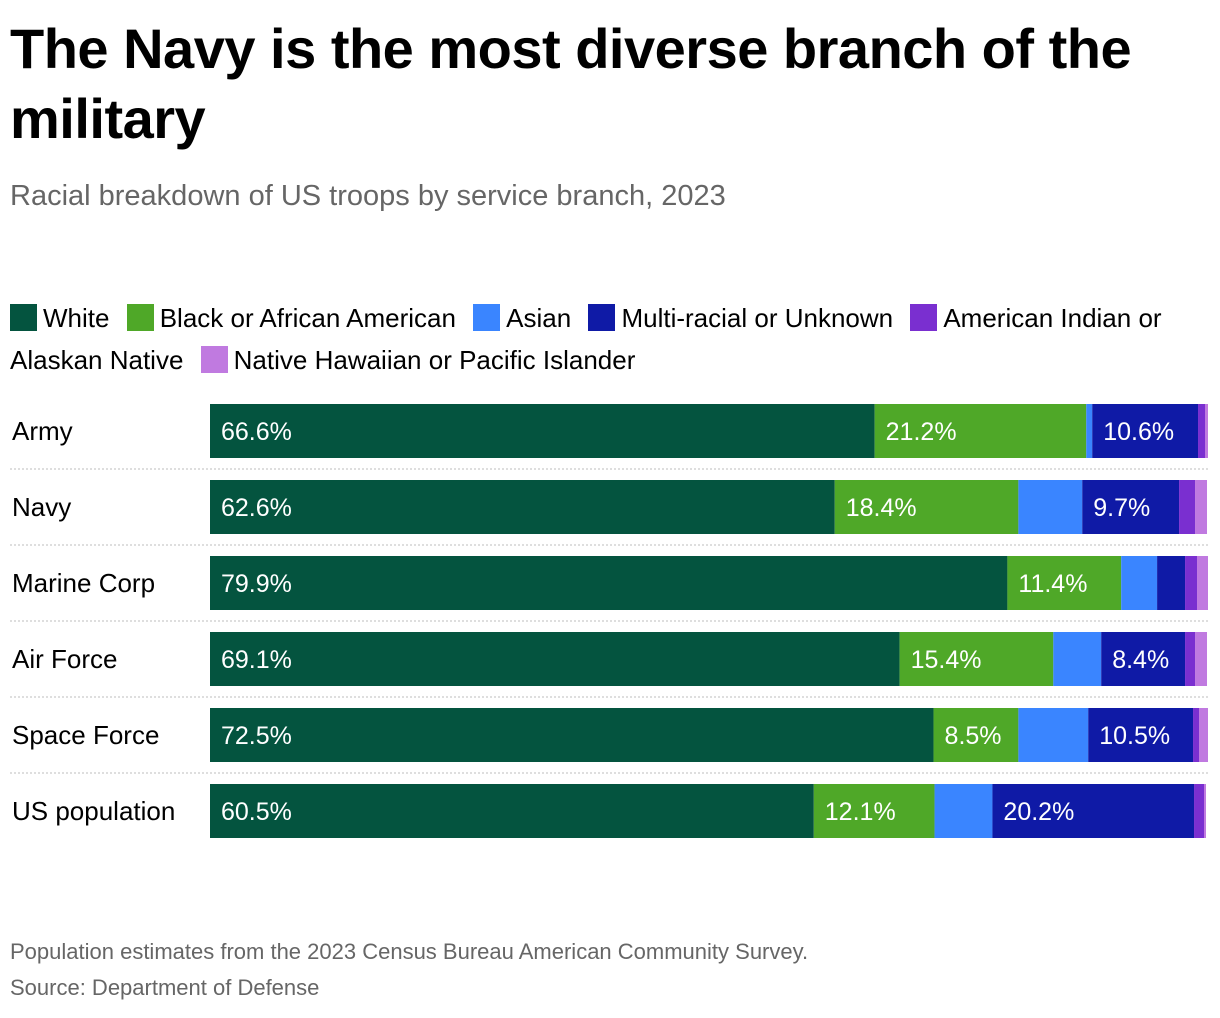 Image resolution: width=1220 pixels, height=1018 pixels. Describe the element at coordinates (555, 659) in the screenshot. I see `bar-air-force-white` at that location.